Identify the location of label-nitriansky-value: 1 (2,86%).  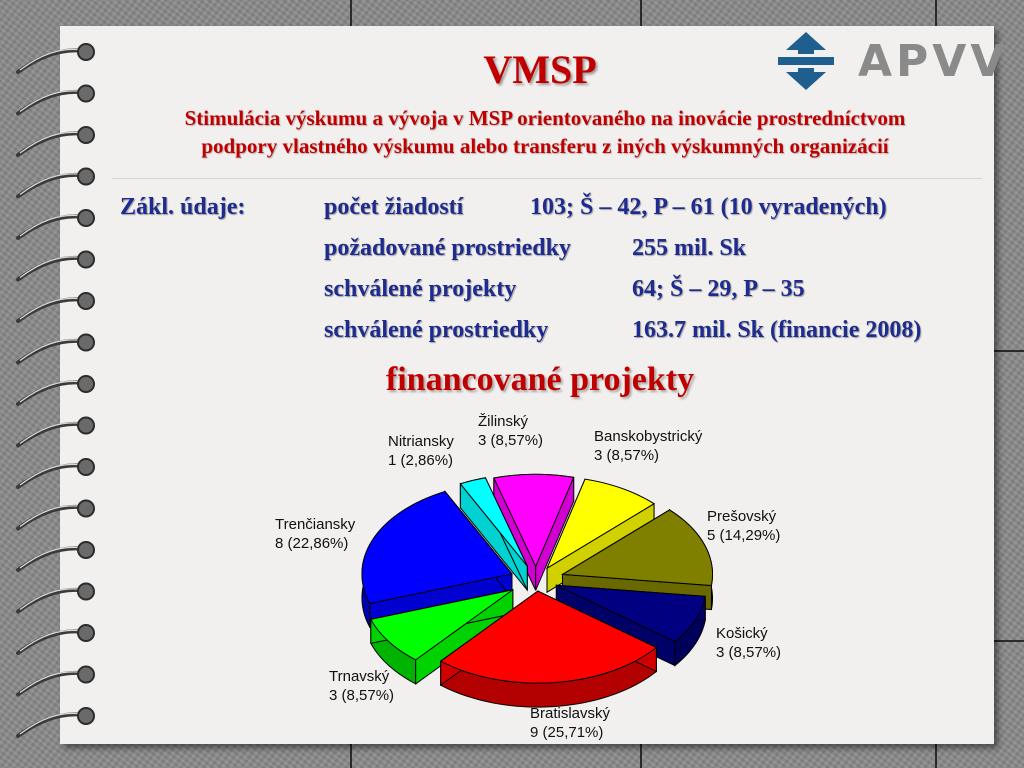
(421, 460).